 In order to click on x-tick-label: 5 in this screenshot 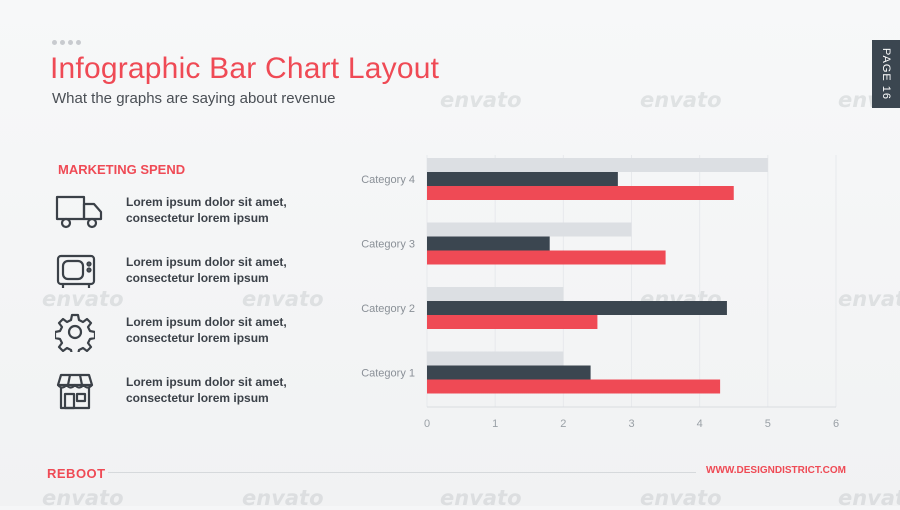, I will do `click(768, 424)`.